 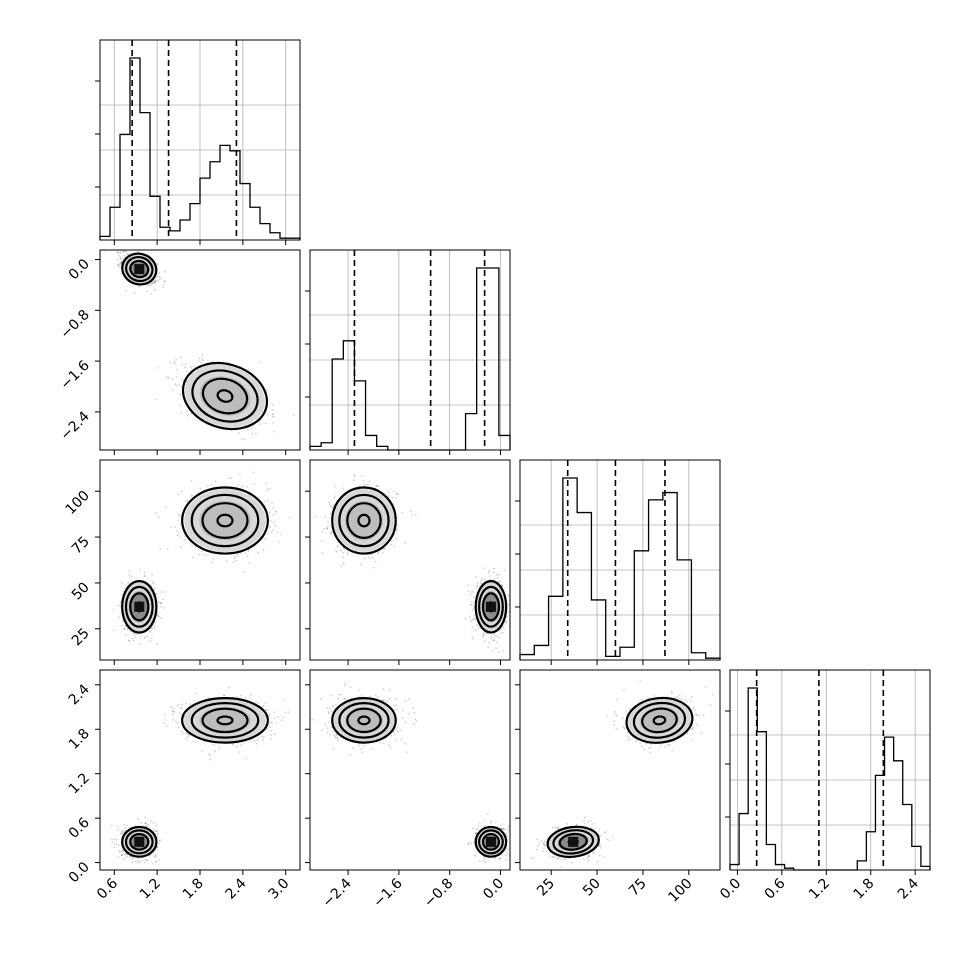 What do you see at coordinates (81, 546) in the screenshot?
I see `y-tick-label: 75` at bounding box center [81, 546].